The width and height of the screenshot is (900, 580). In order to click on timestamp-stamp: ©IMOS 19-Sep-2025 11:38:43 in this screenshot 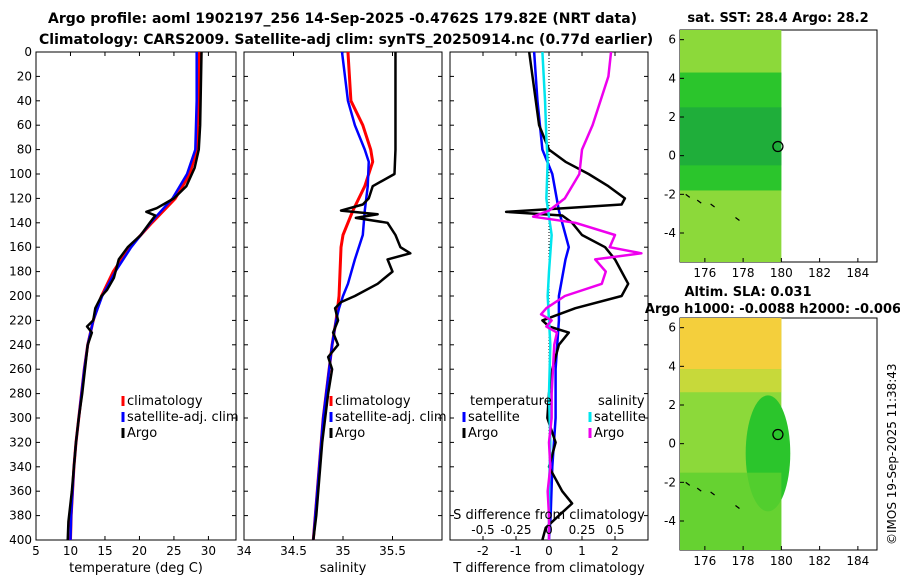, I will do `click(892, 454)`.